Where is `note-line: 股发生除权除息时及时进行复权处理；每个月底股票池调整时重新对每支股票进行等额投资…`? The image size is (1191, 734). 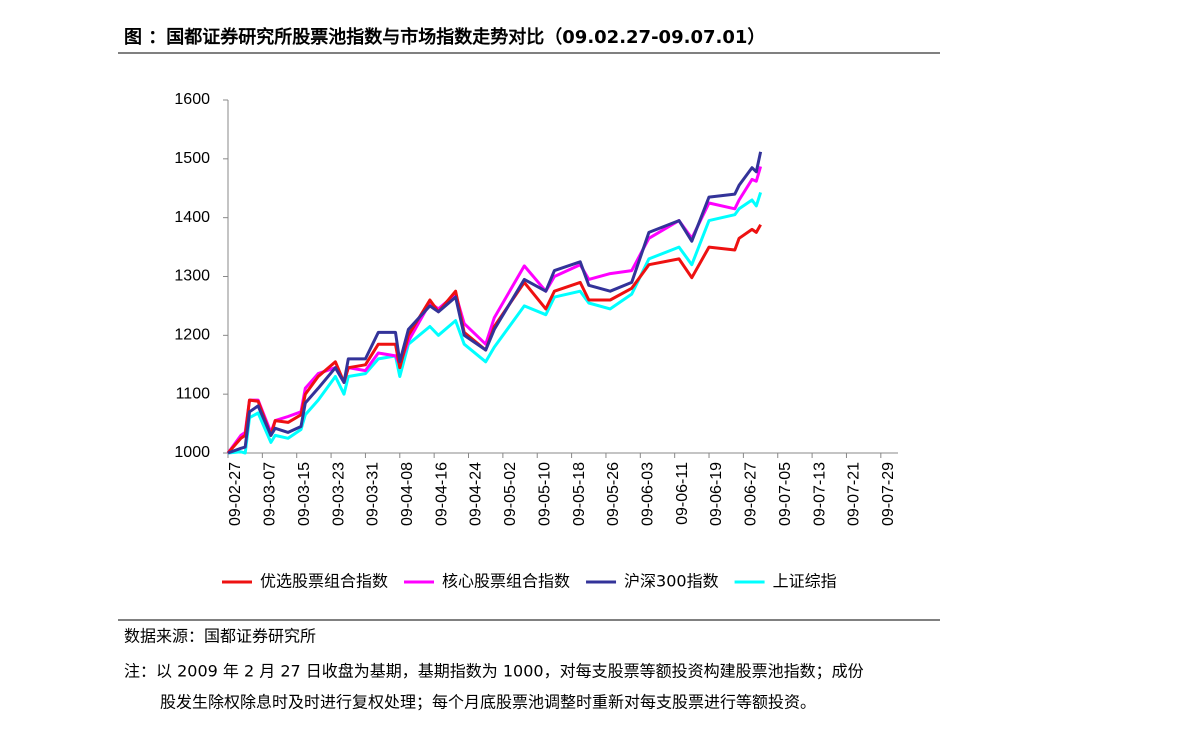
note-line: 股发生除权除息时及时进行复权处理；每个月底股票池调整时重新对每支股票进行等额投资… is located at coordinates (488, 702).